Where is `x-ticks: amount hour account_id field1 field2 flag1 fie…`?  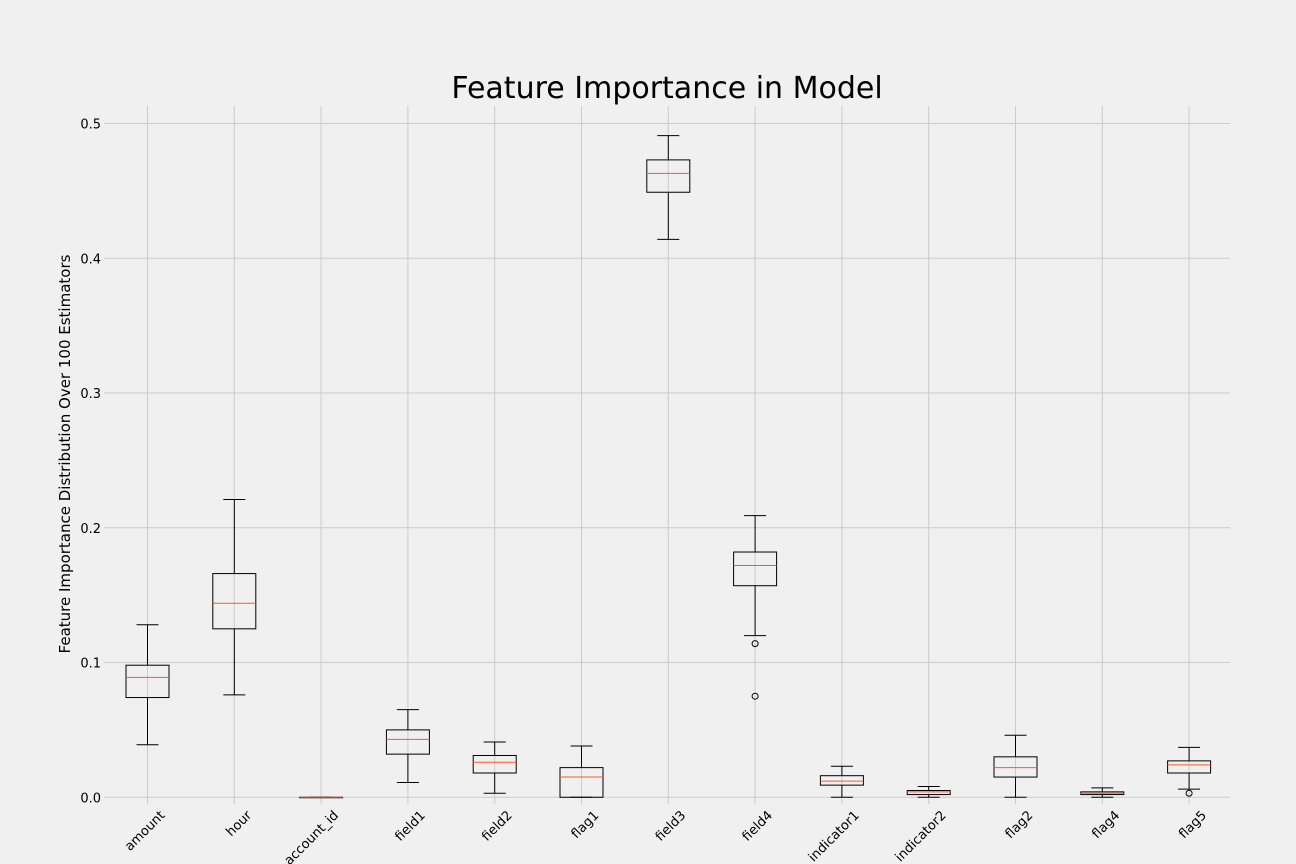
x-ticks: amount hour account_id field1 field2 flag1 fie… is located at coordinates (666, 836).